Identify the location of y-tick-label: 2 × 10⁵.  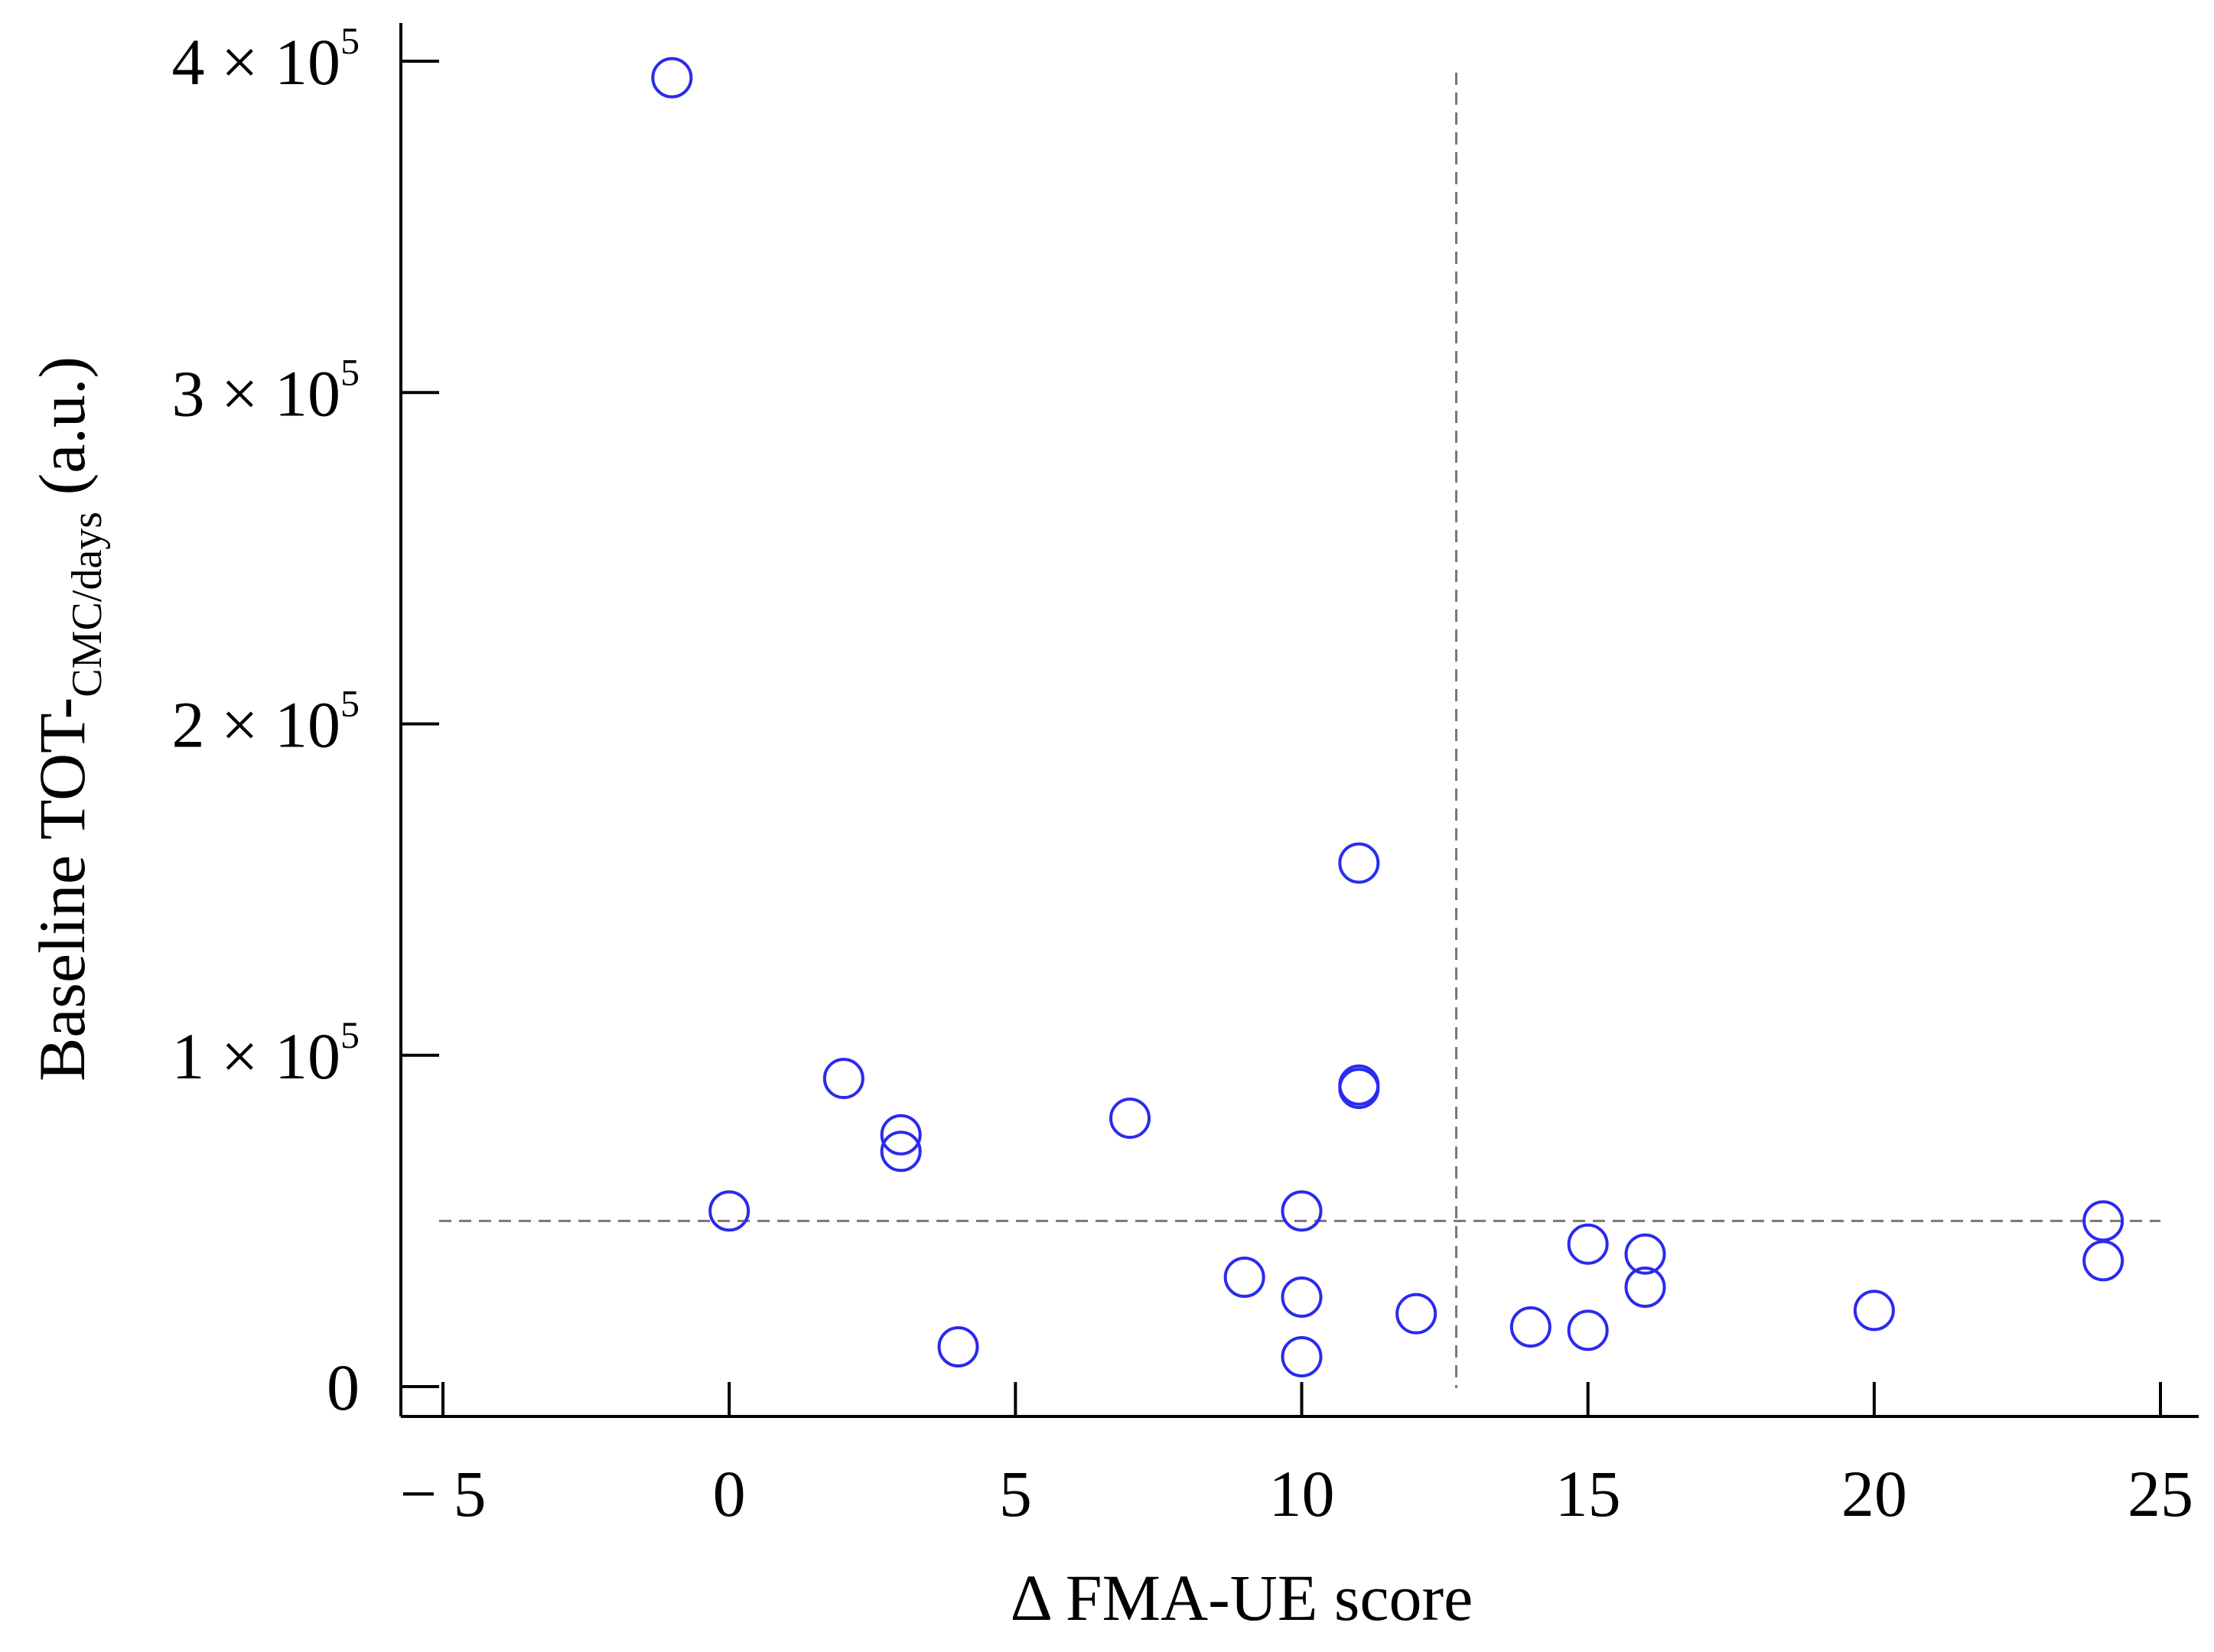
(265, 722).